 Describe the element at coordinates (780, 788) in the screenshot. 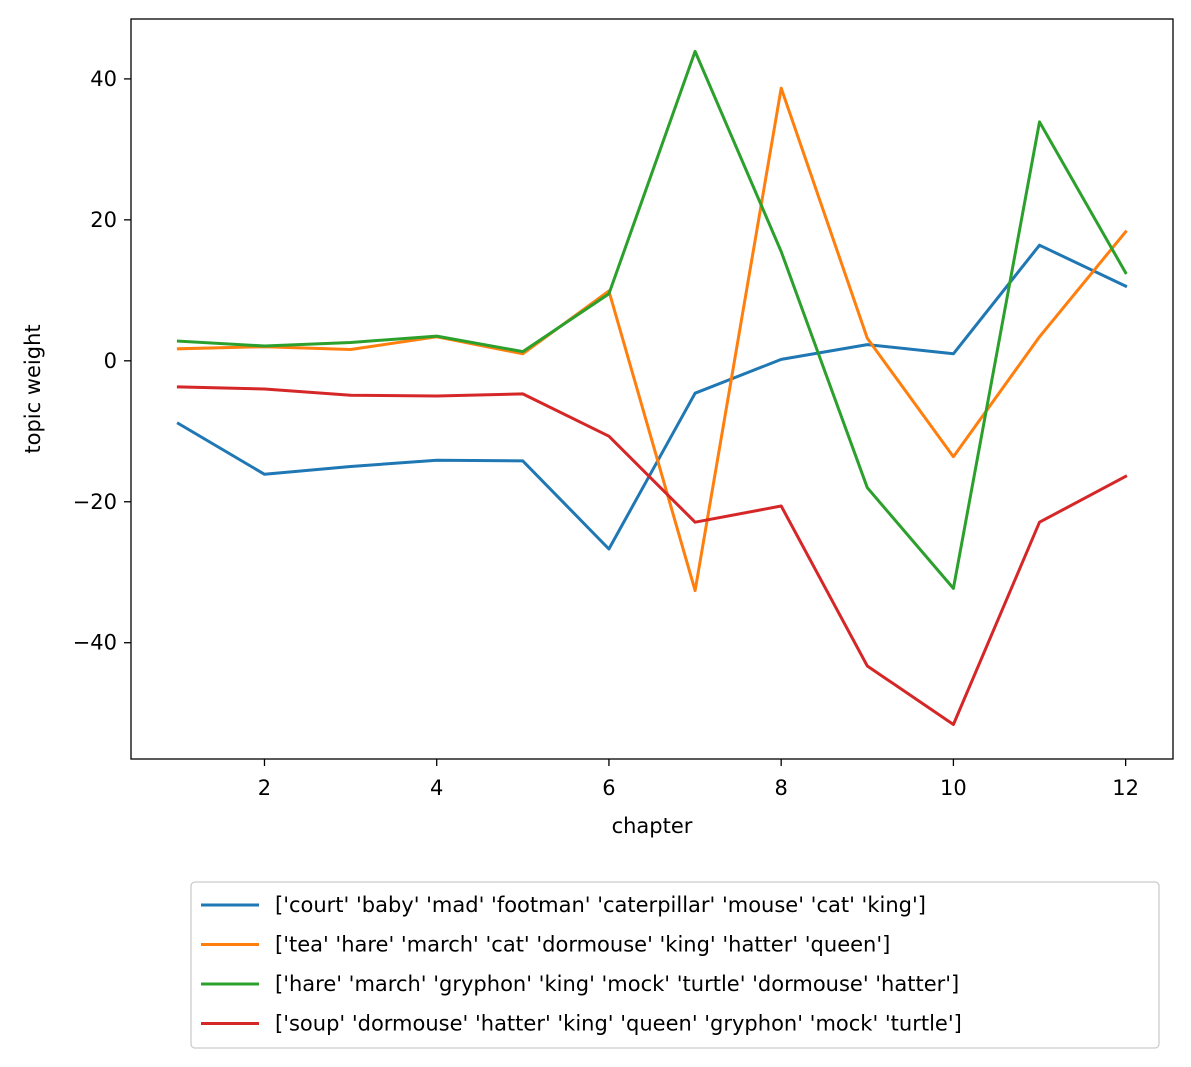

I see `x-tick-label: 8` at that location.